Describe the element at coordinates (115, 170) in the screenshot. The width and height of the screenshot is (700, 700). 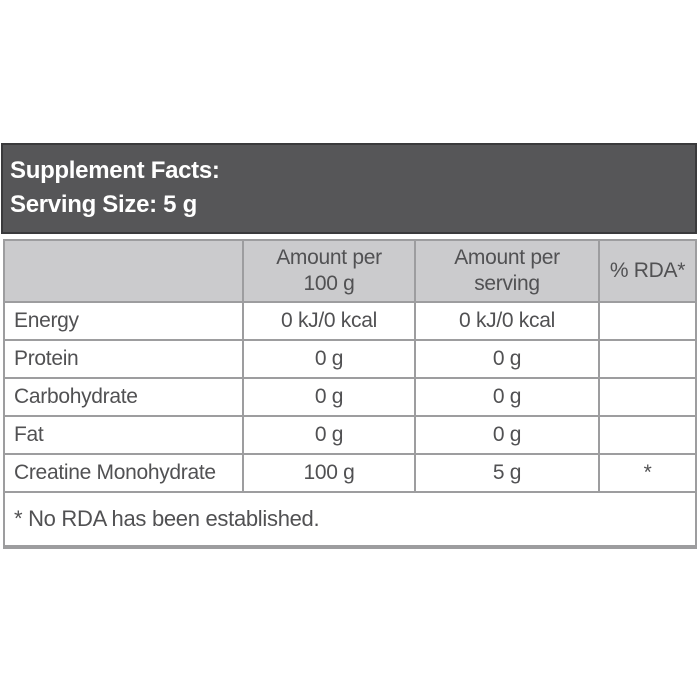
I see `label-title: Supplement Facts:` at that location.